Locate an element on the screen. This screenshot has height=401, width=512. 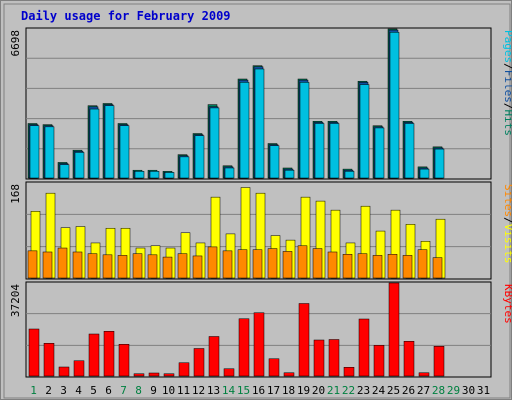
x-tick-label: 9 is located at coordinates (153, 390).